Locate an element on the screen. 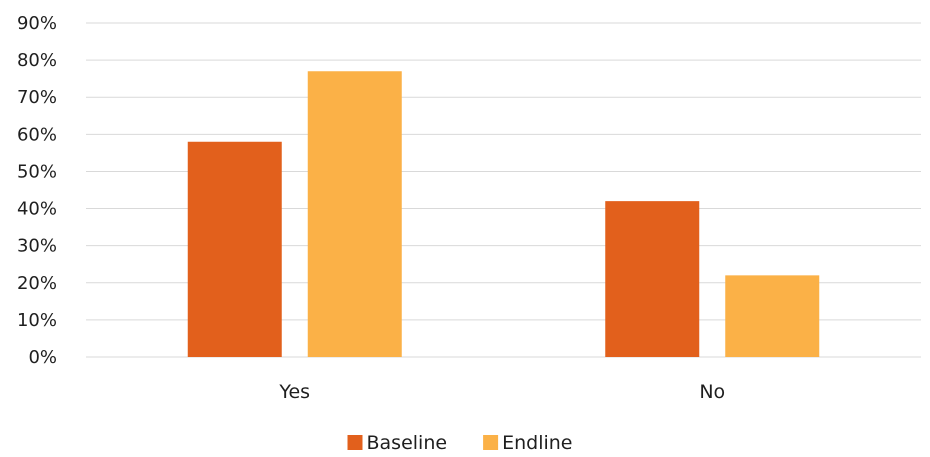  bar-baseline-yes is located at coordinates (234, 249).